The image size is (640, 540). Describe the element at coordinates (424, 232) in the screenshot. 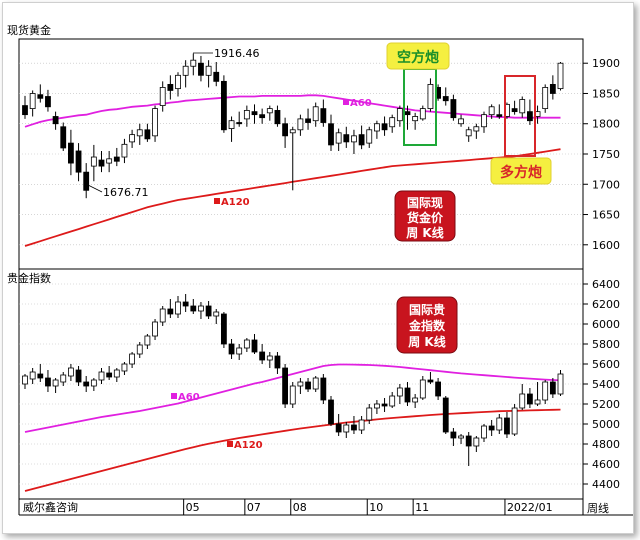

I see `upper-panel-label-line3: 周 K线` at that location.